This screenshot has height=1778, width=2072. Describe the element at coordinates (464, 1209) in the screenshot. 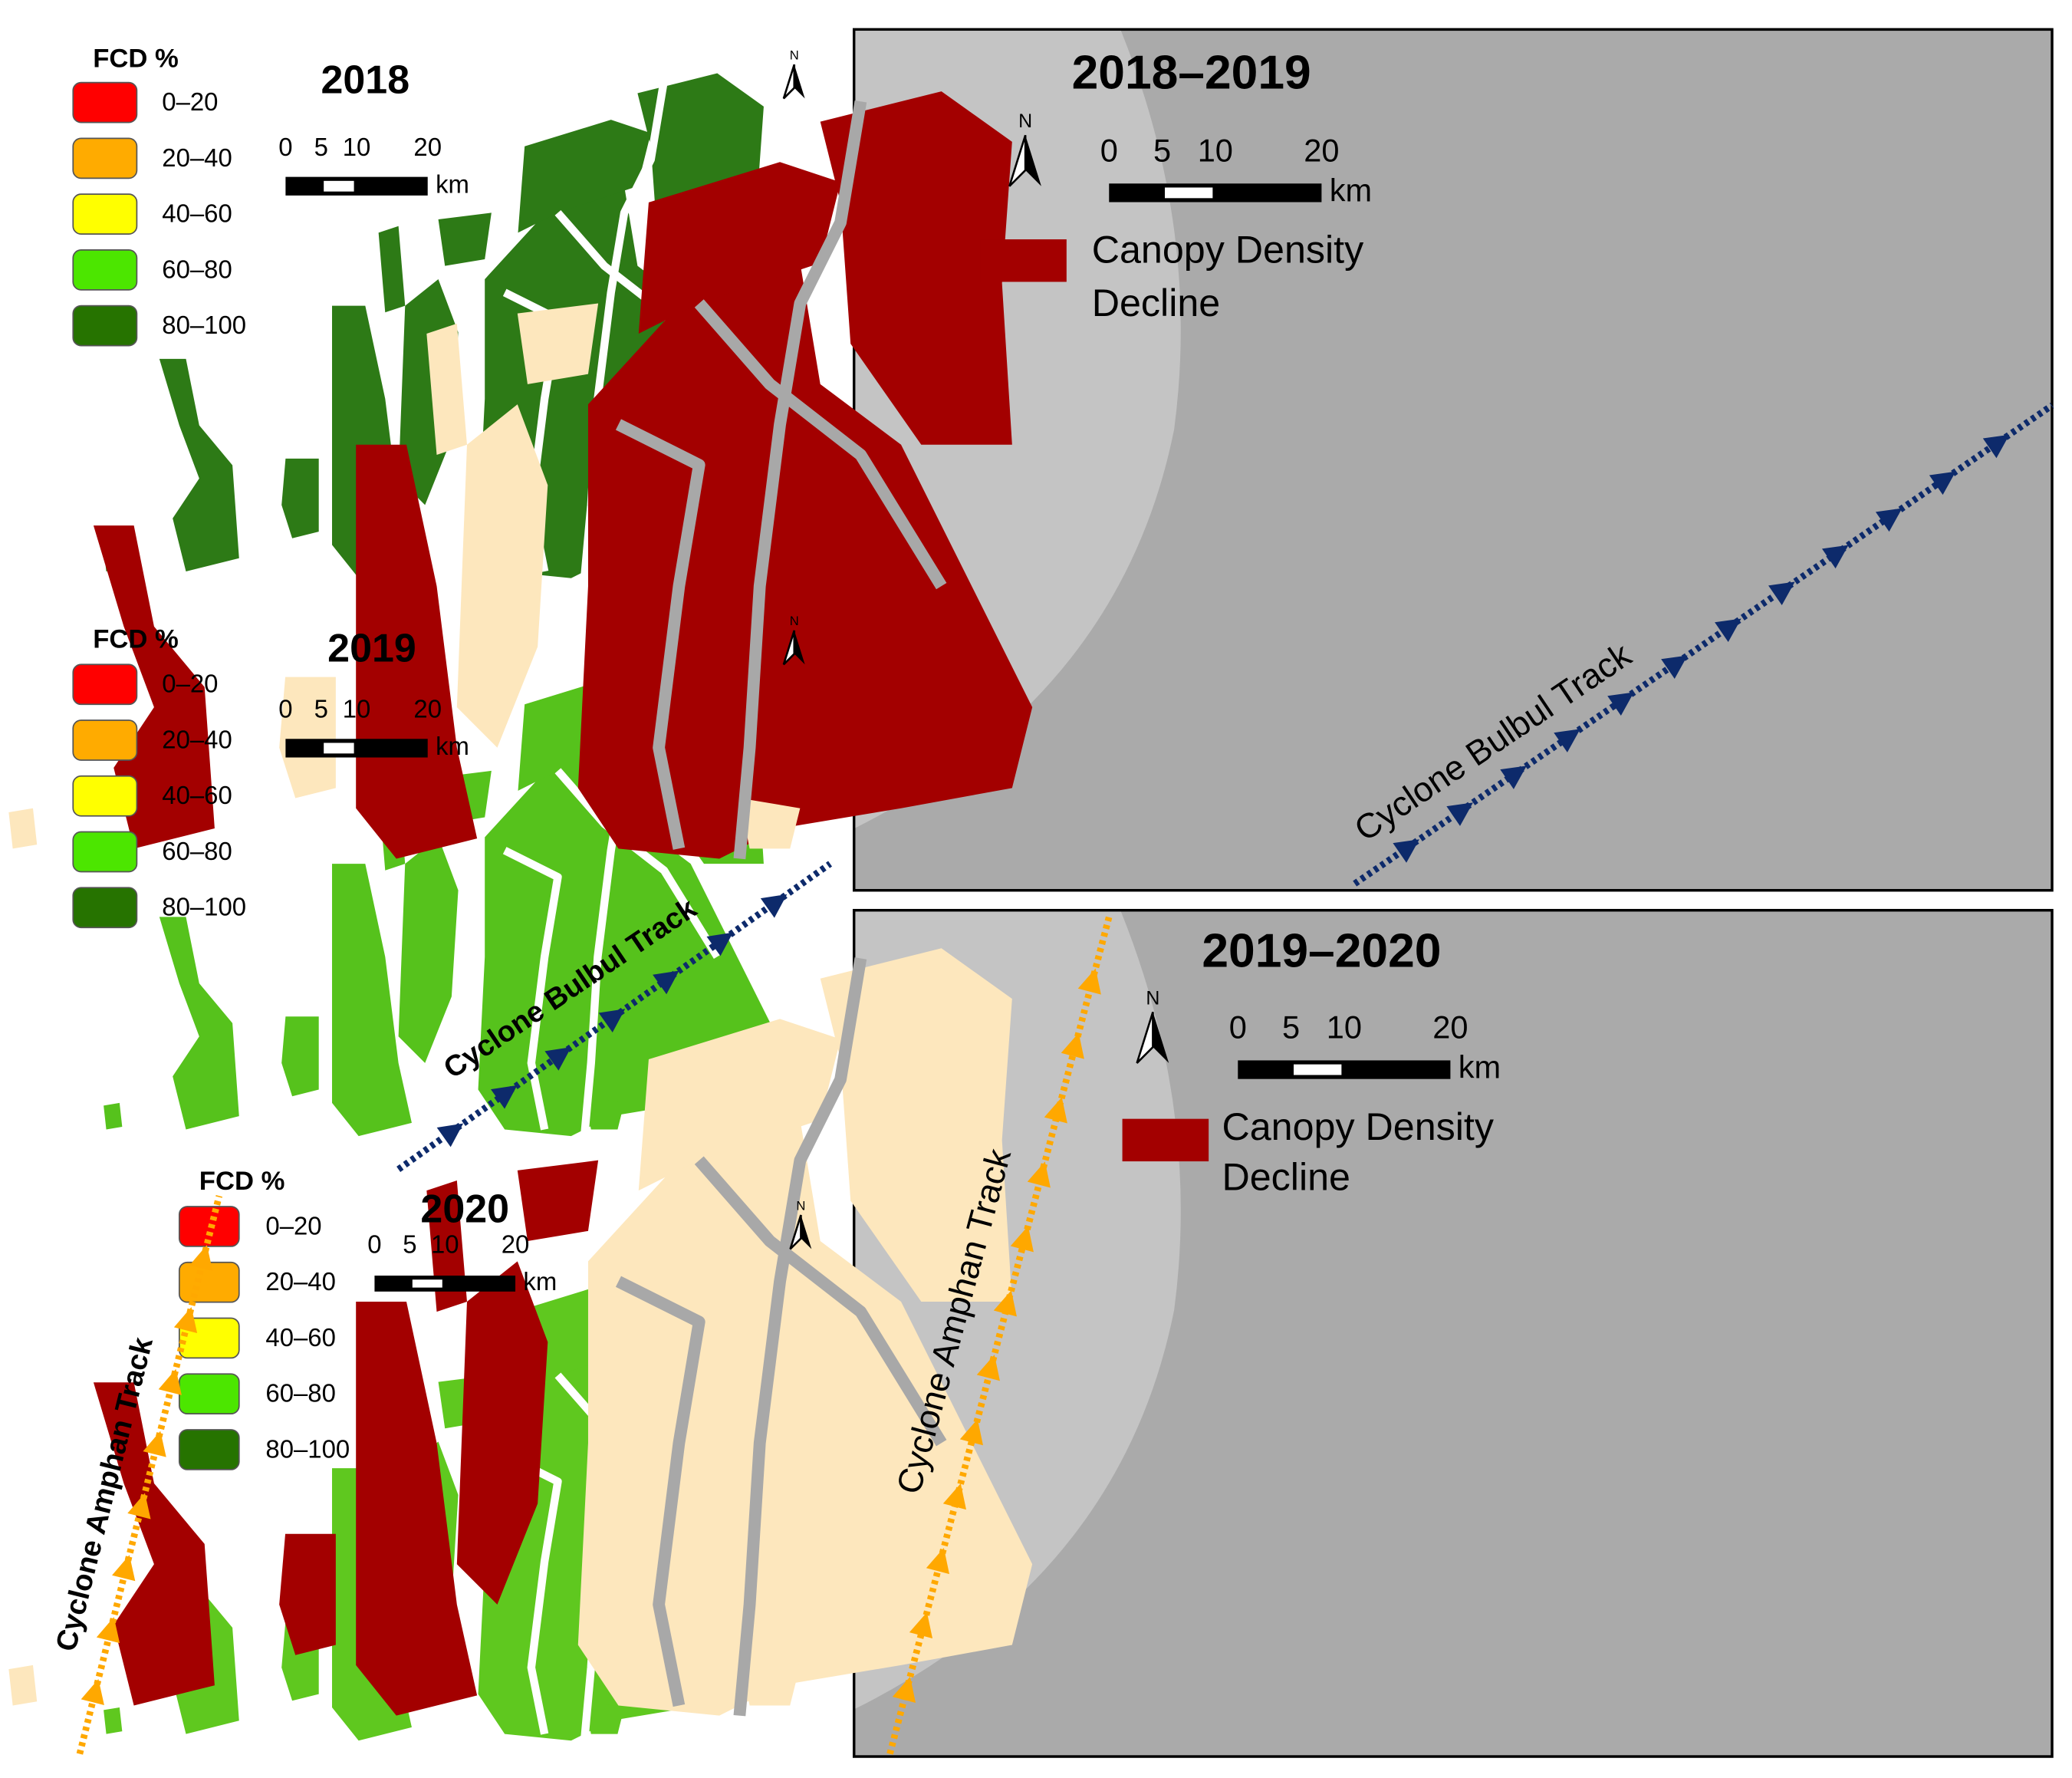

I see `panel-title: 2020` at that location.